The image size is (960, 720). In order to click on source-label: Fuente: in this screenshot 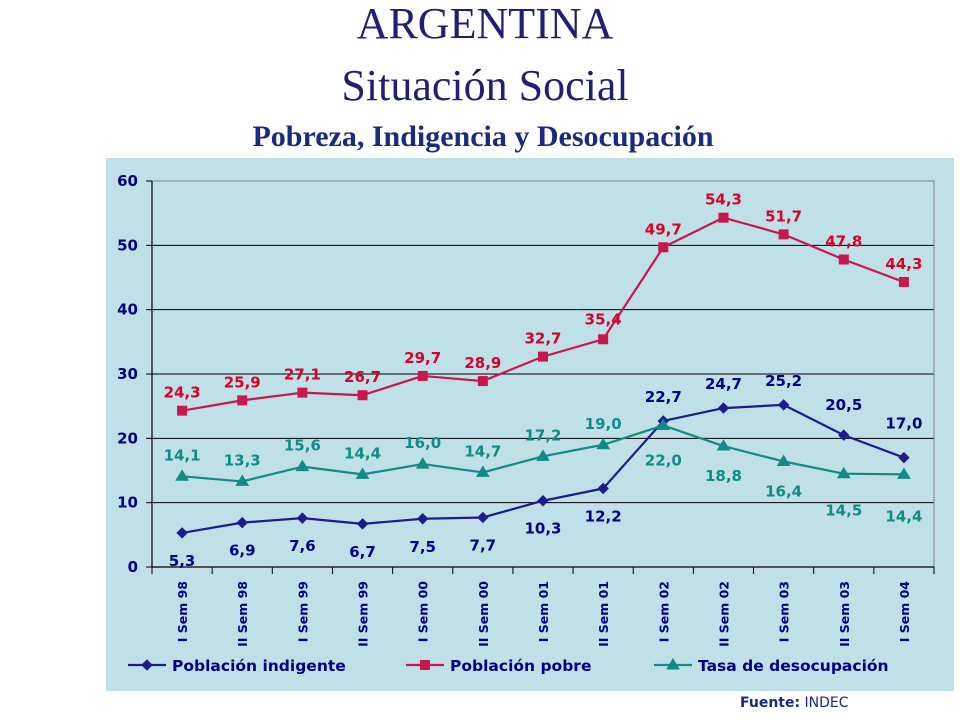, I will do `click(770, 703)`.